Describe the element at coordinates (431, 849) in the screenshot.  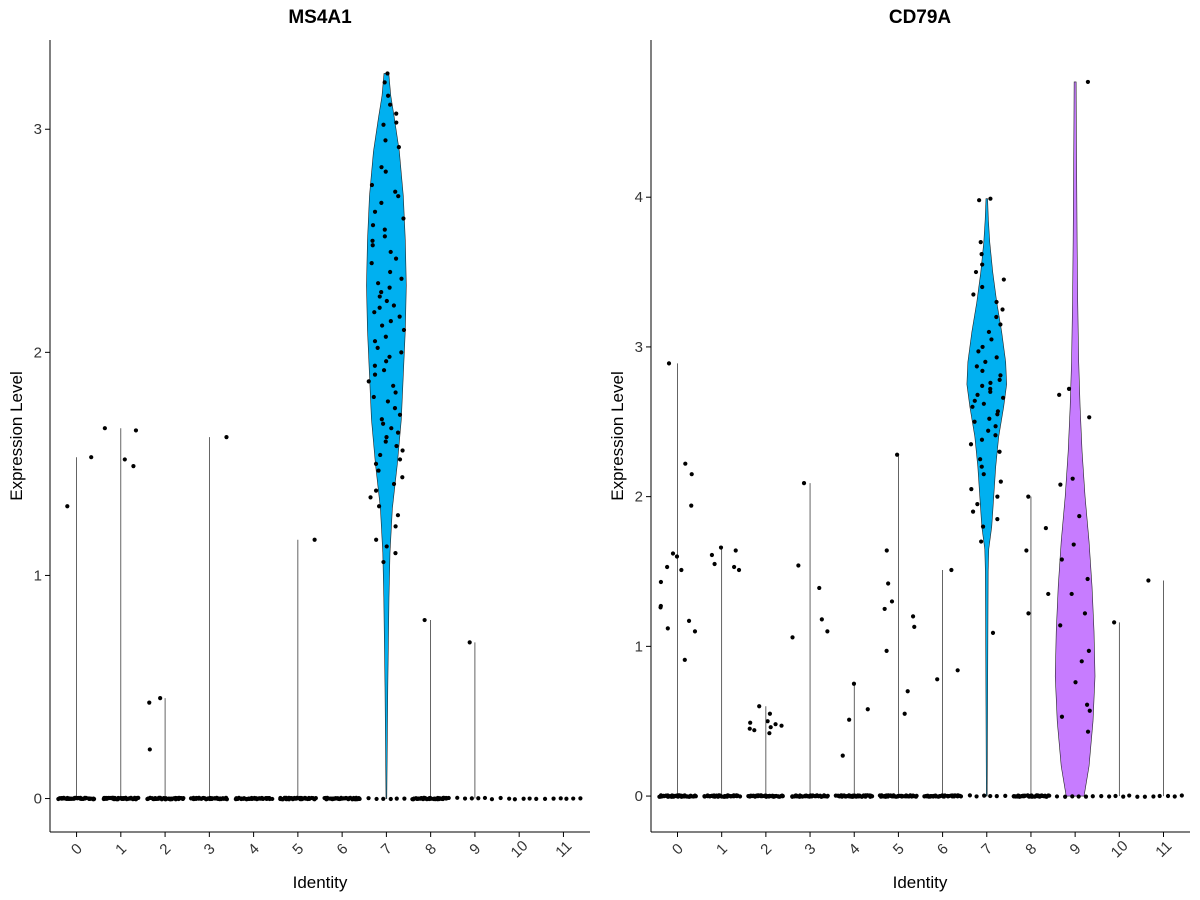
I see `x-tick-label: 8` at that location.